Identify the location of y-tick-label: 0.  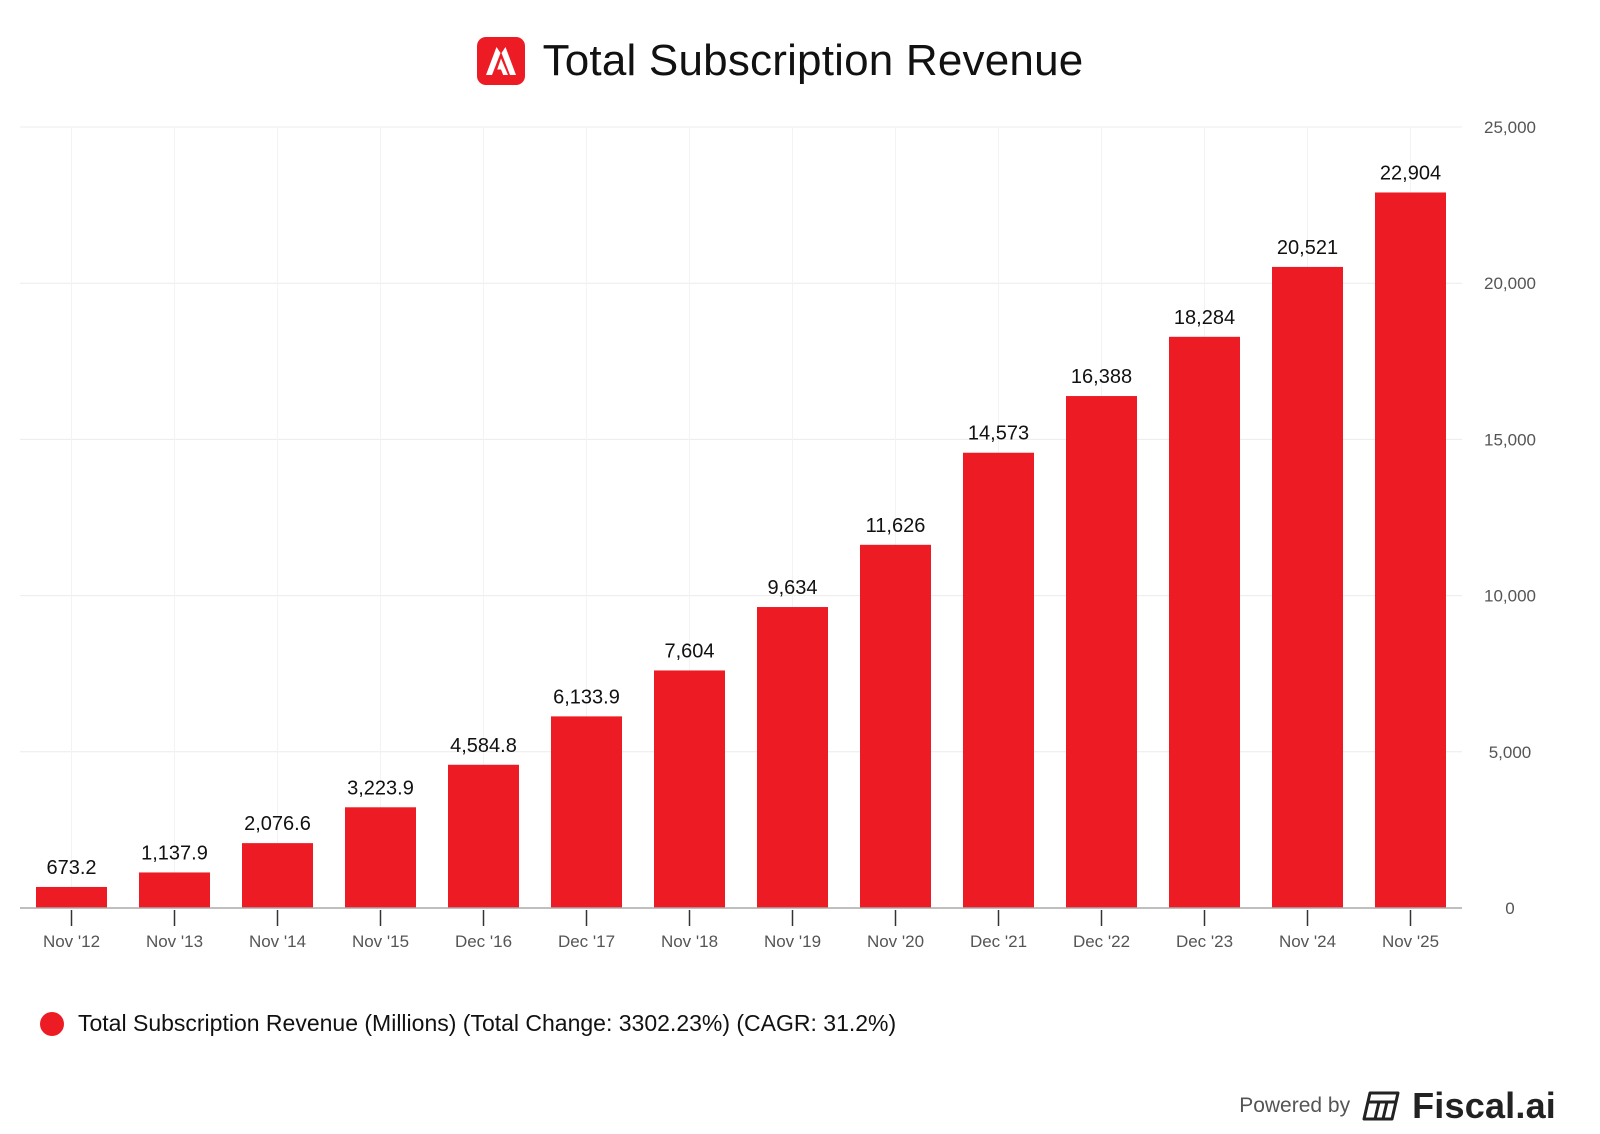
(1509, 908).